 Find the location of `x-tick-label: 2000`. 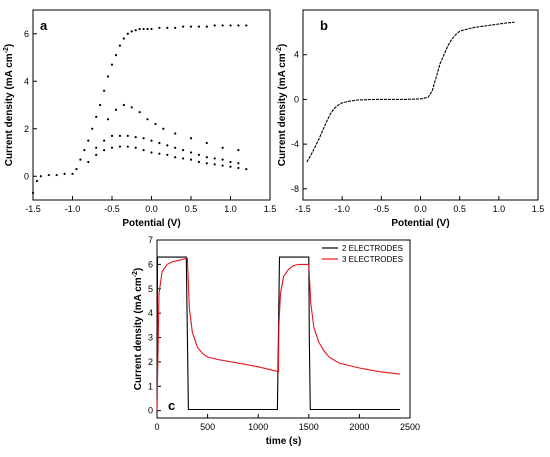

x-tick-label: 2000 is located at coordinates (359, 427).